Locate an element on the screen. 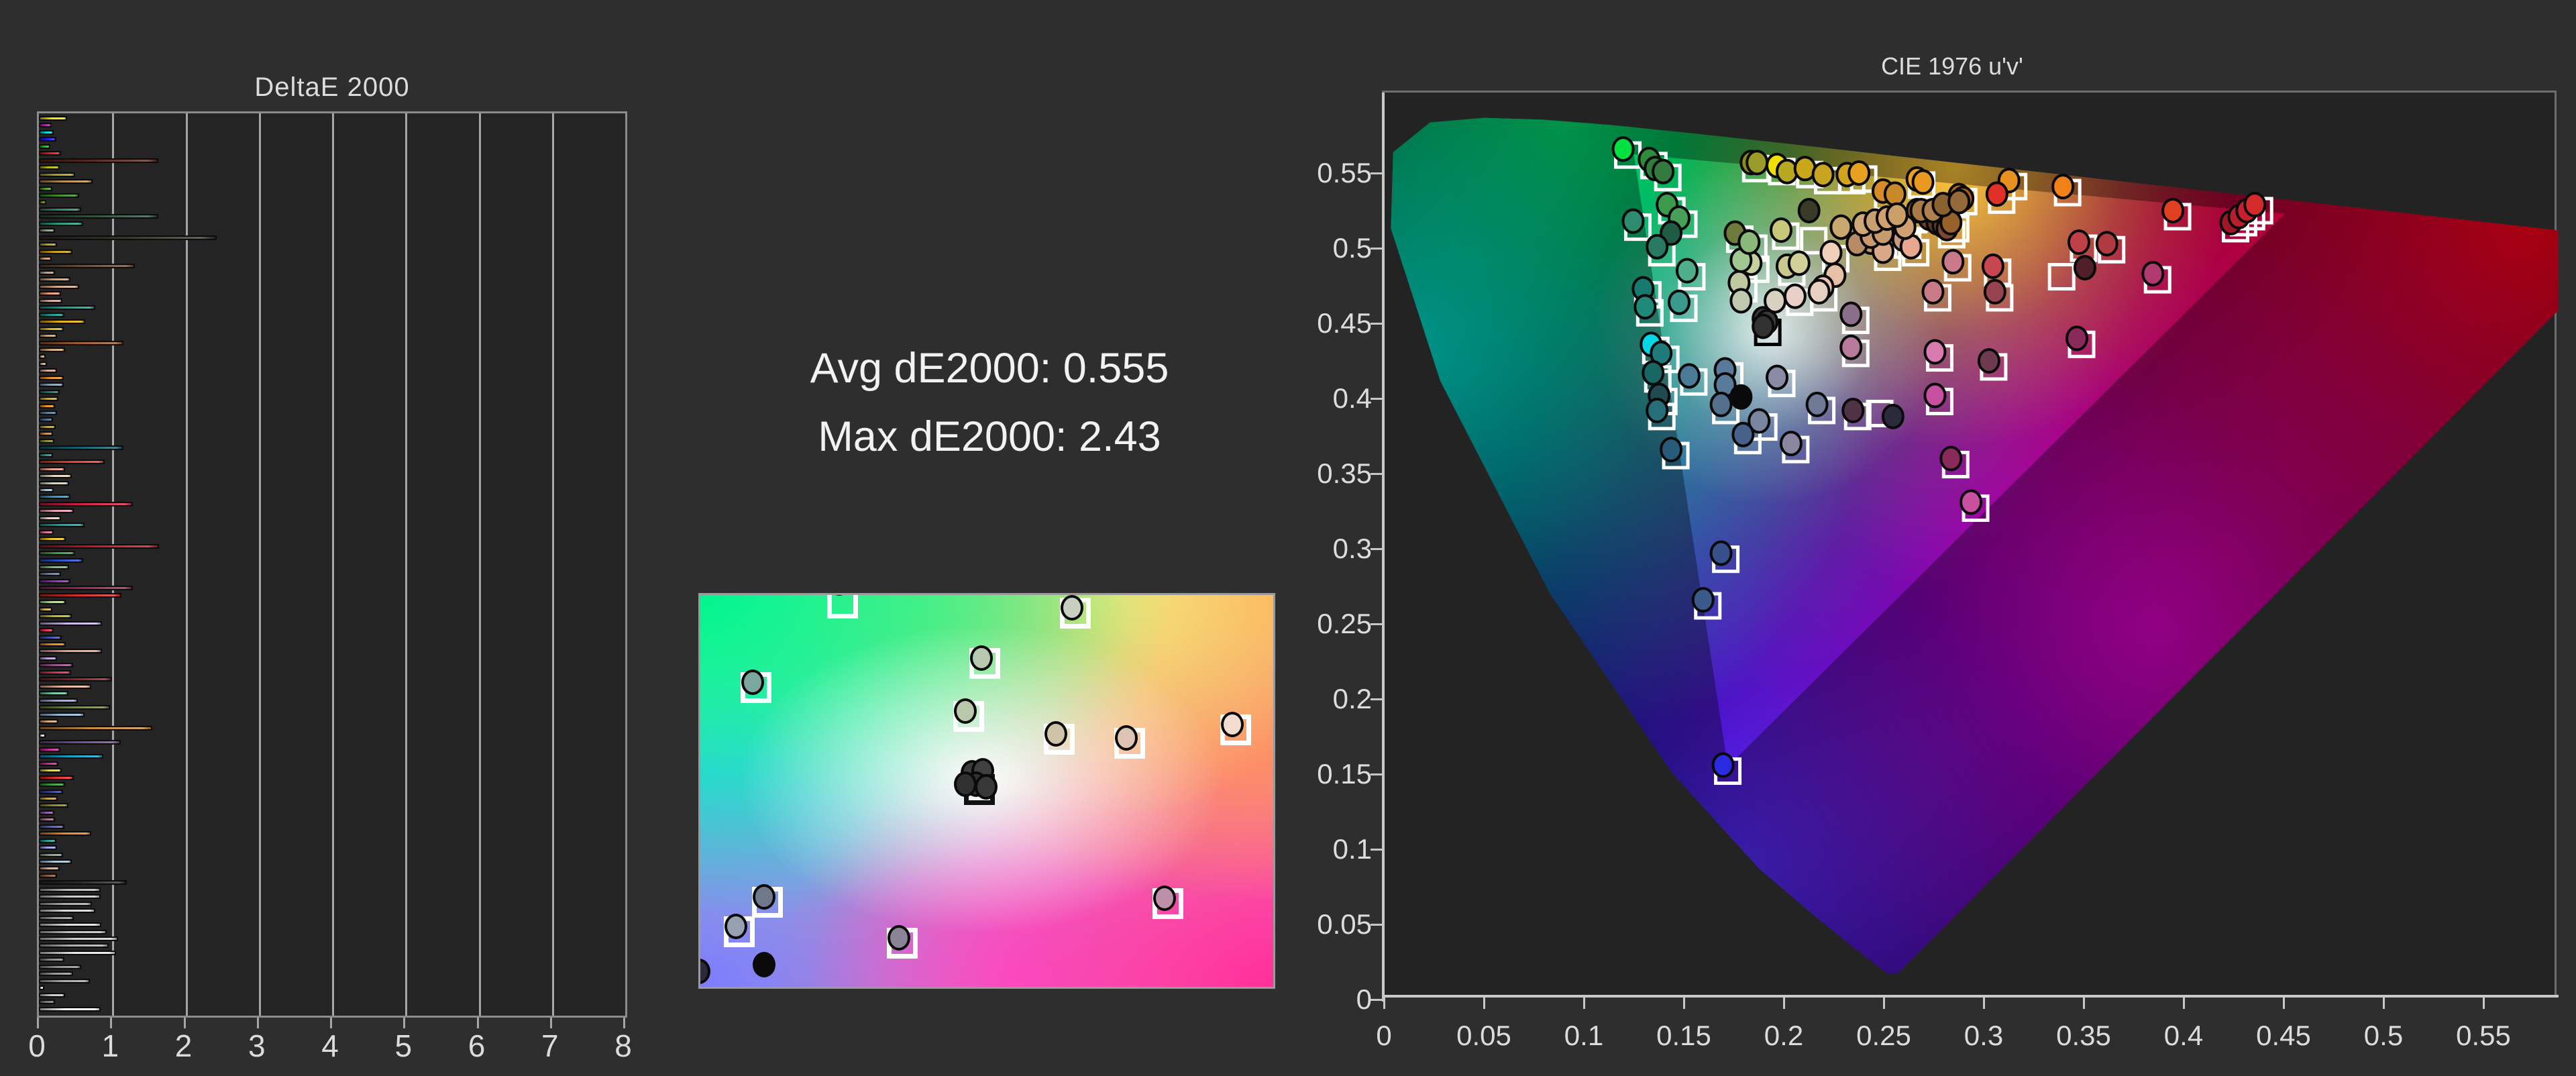 Image resolution: width=2576 pixels, height=1076 pixels. cie-y-axis is located at coordinates (1383, 547).